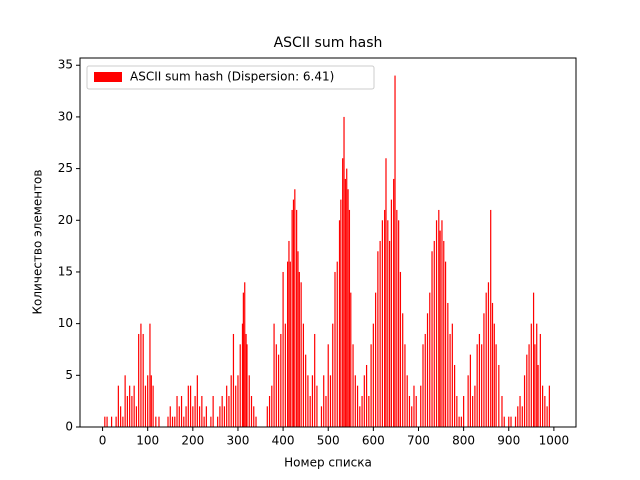 This screenshot has width=640, height=480. What do you see at coordinates (508, 441) in the screenshot?
I see `x-tick-label: 900` at bounding box center [508, 441].